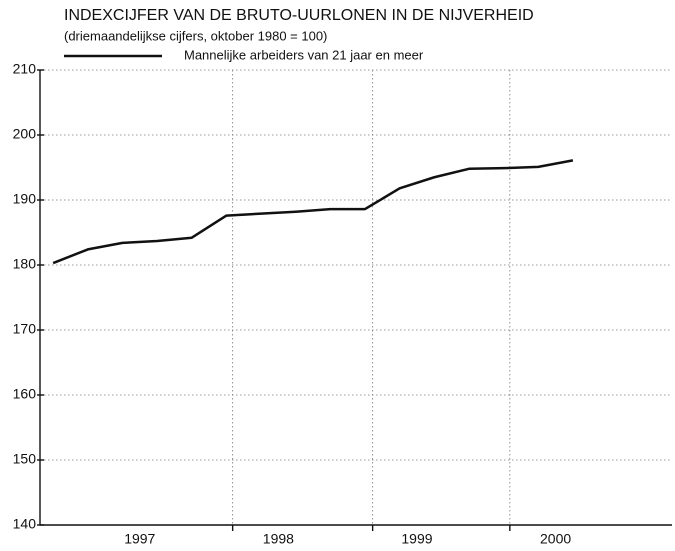  What do you see at coordinates (25, 69) in the screenshot?
I see `y-tick-label: 210` at bounding box center [25, 69].